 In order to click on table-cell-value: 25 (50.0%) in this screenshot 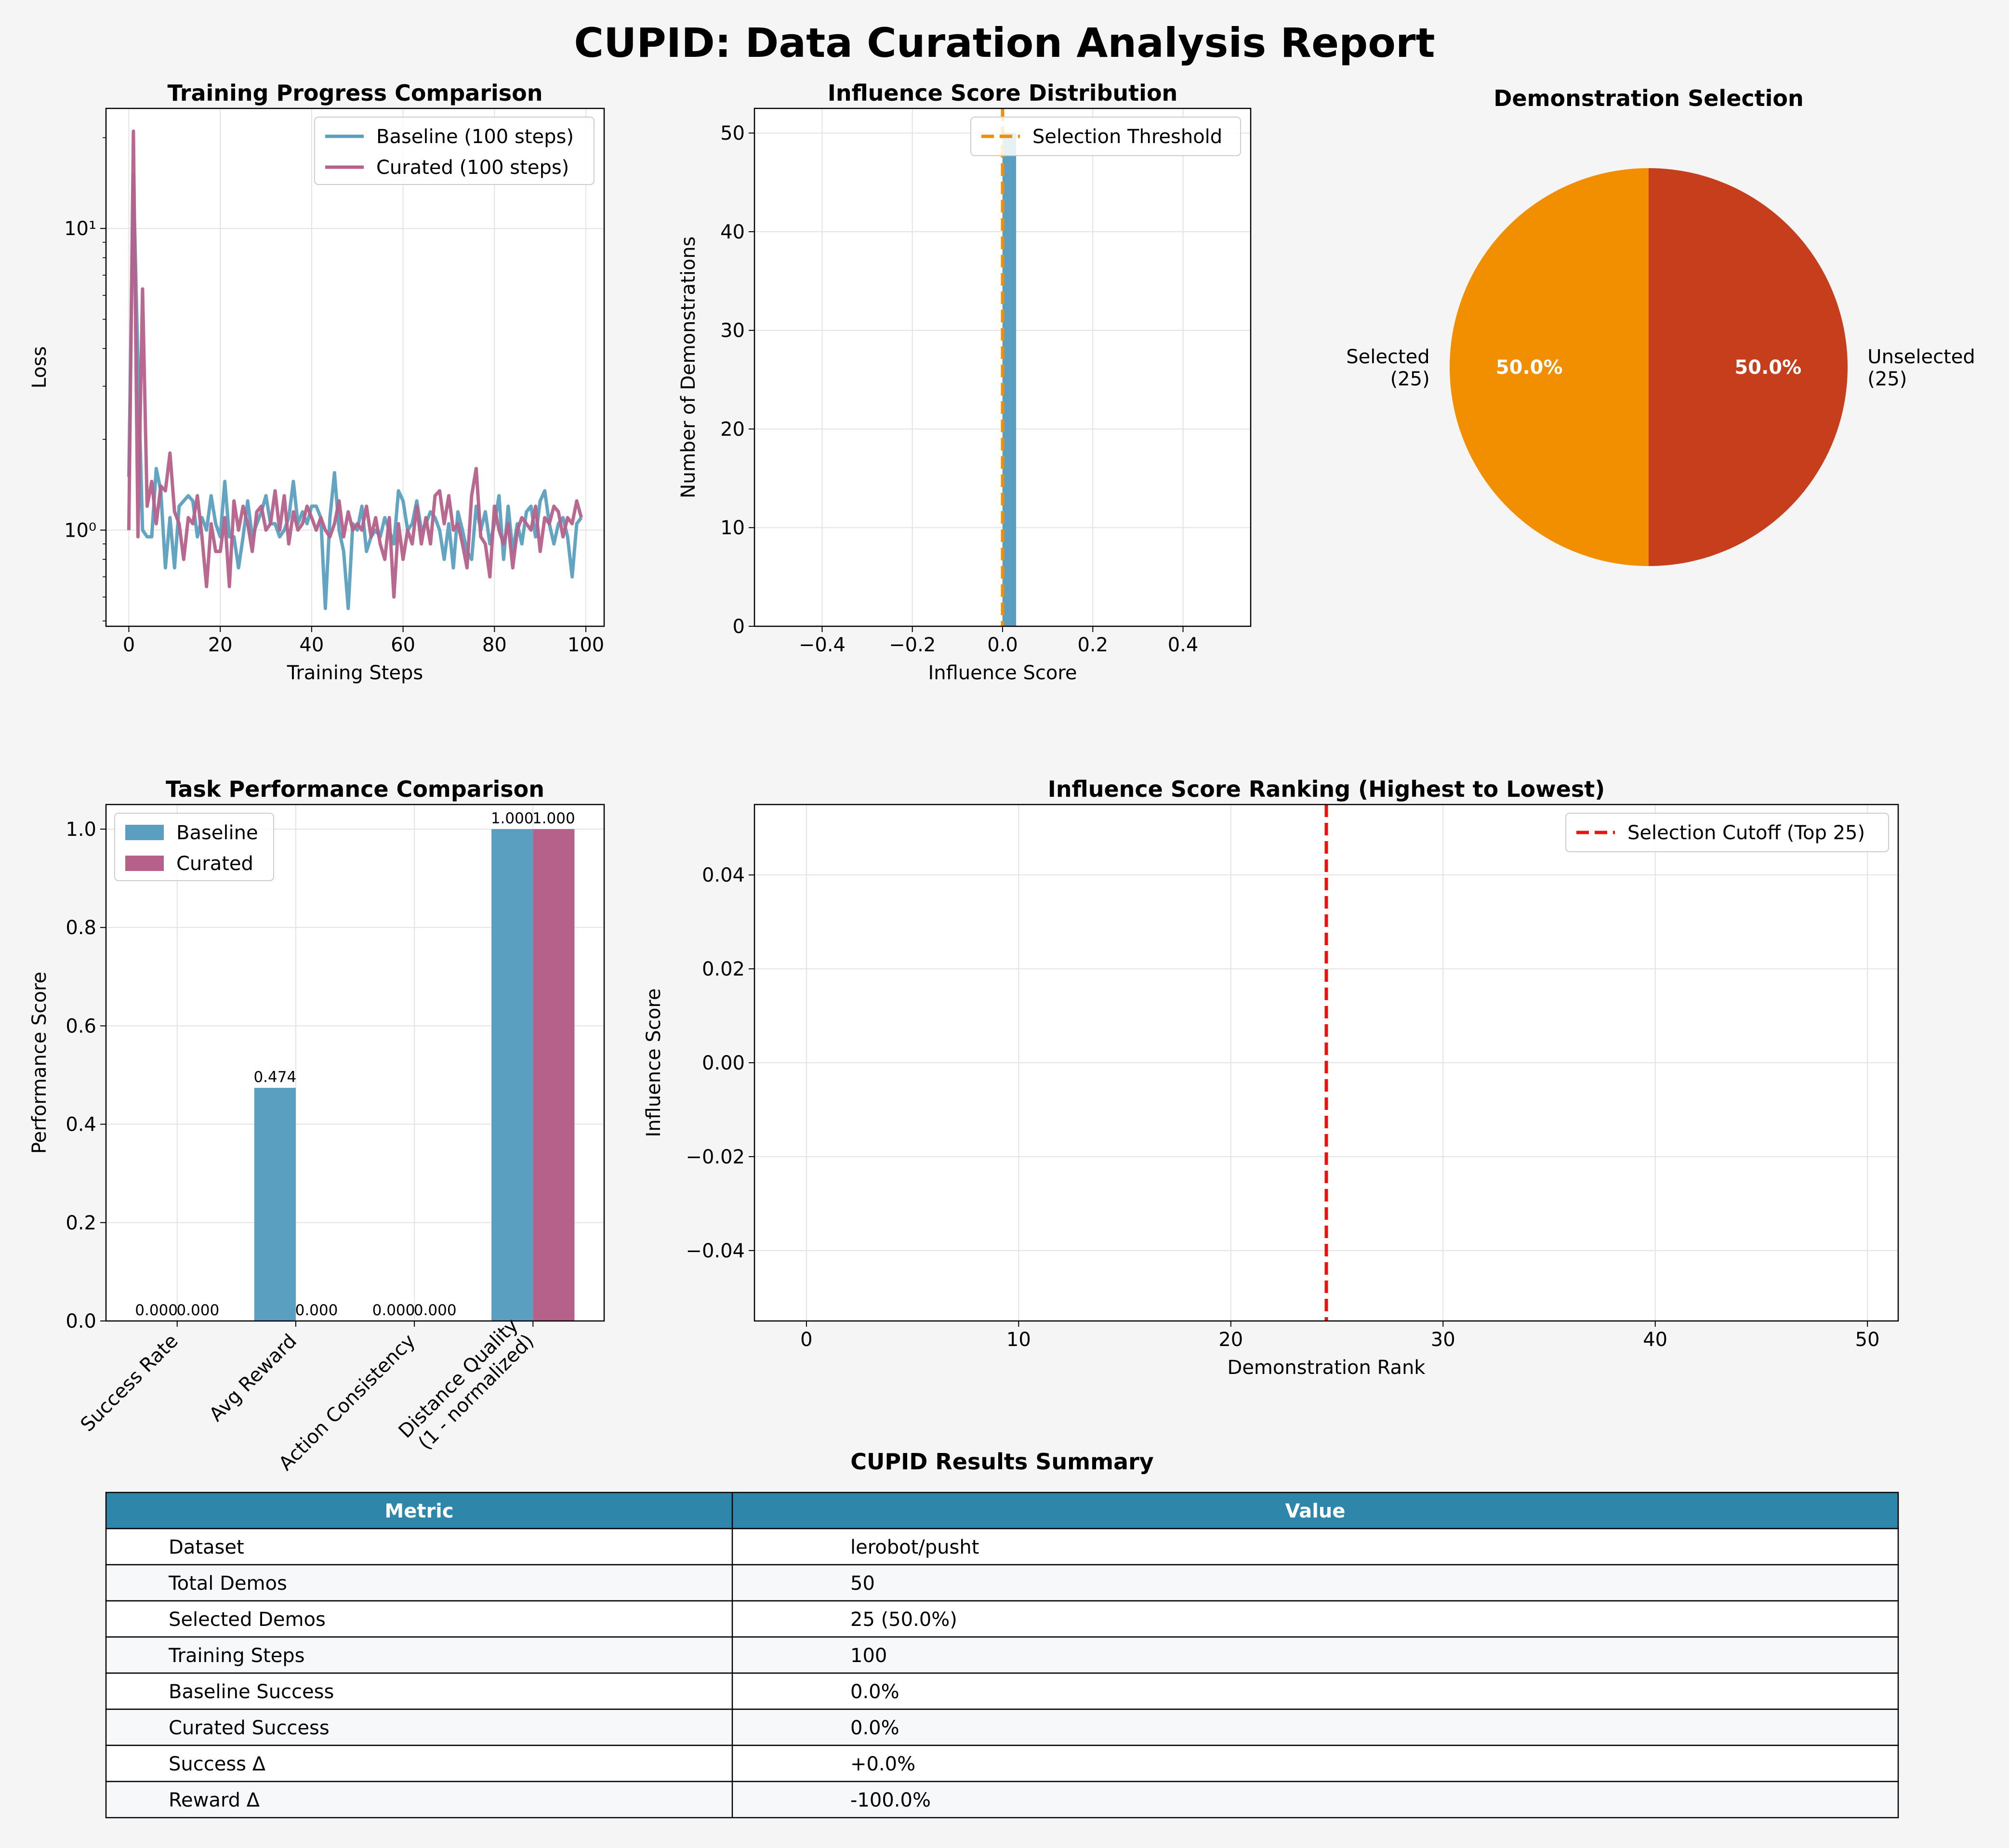, I will do `click(904, 1620)`.